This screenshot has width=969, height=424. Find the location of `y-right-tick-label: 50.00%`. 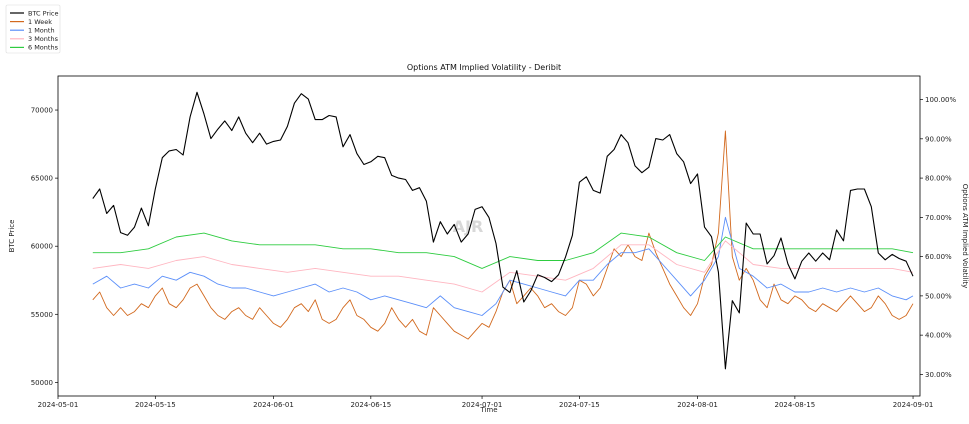

y-right-tick-label: 50.00% is located at coordinates (938, 296).